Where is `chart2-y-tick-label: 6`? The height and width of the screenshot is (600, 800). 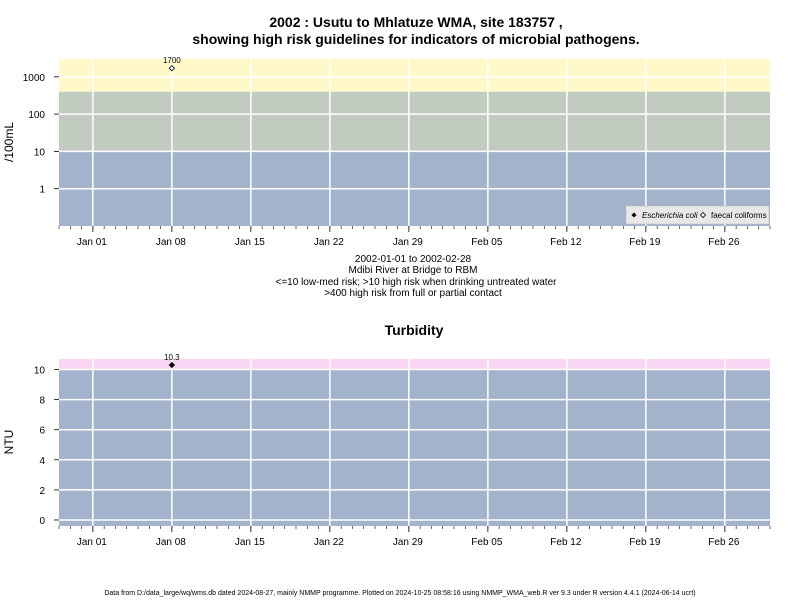
chart2-y-tick-label: 6 is located at coordinates (42, 431).